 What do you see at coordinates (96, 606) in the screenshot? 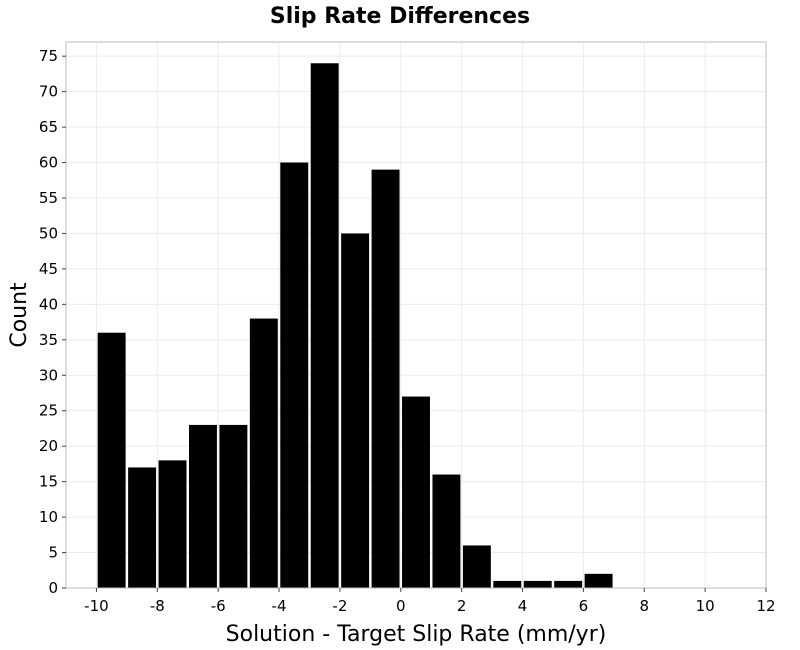
I see `x-tick-label: -10` at bounding box center [96, 606].